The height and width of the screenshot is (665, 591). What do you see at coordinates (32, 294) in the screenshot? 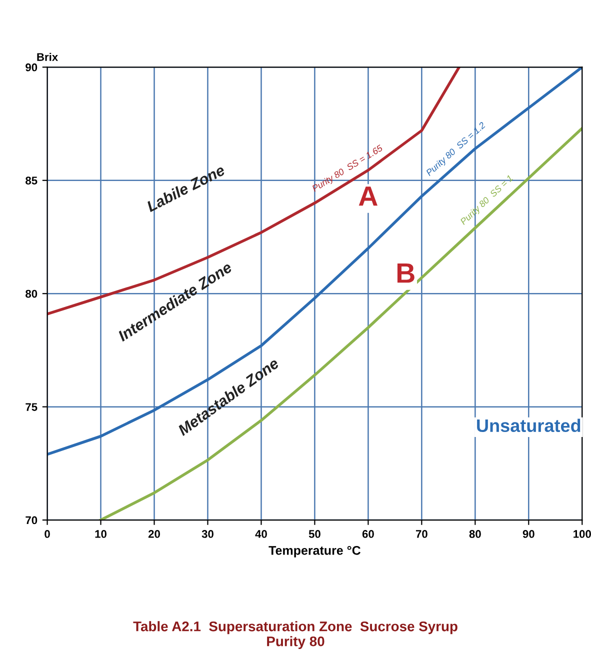
I see `y-tick-label: 80` at bounding box center [32, 294].